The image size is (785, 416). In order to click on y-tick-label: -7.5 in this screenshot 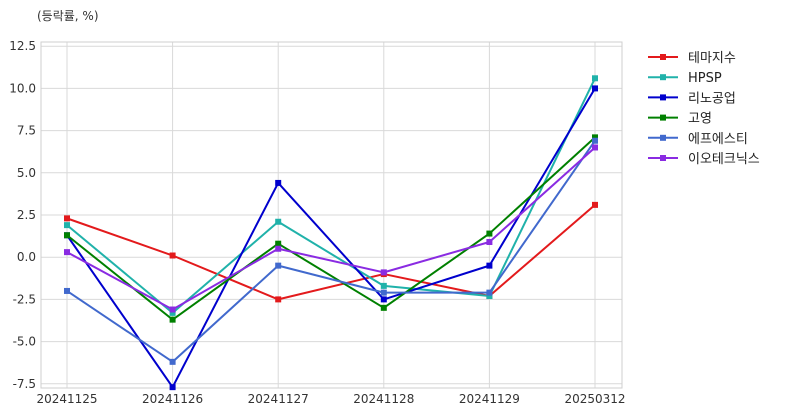, I will do `click(24, 384)`.